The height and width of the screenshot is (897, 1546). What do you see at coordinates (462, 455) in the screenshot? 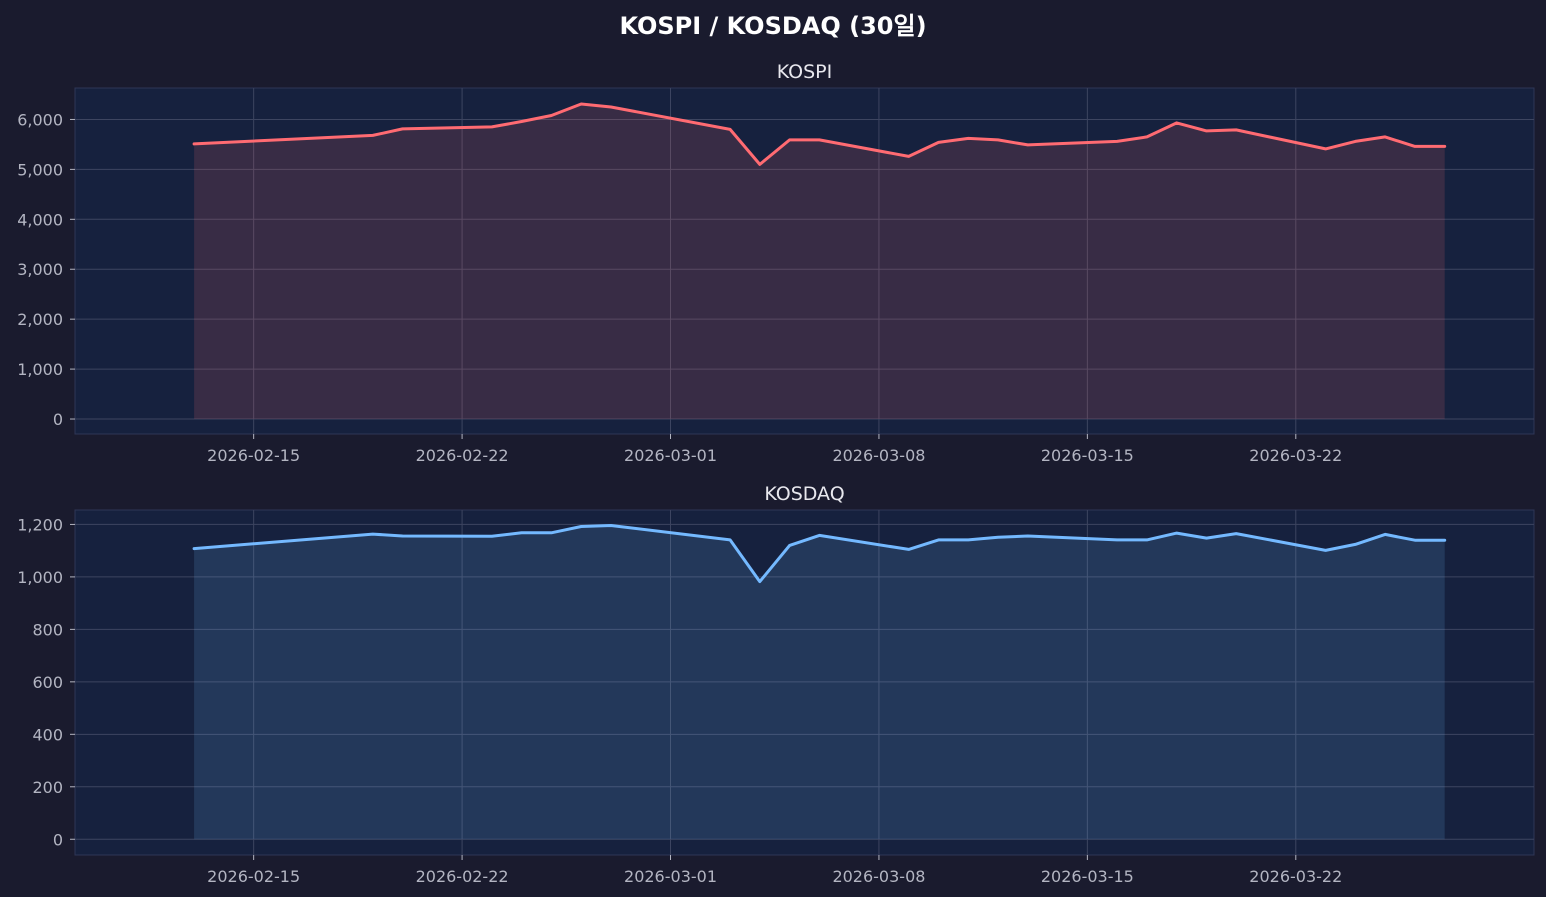
I see `kospi-x-tick-label: 2026-02-22` at bounding box center [462, 455].